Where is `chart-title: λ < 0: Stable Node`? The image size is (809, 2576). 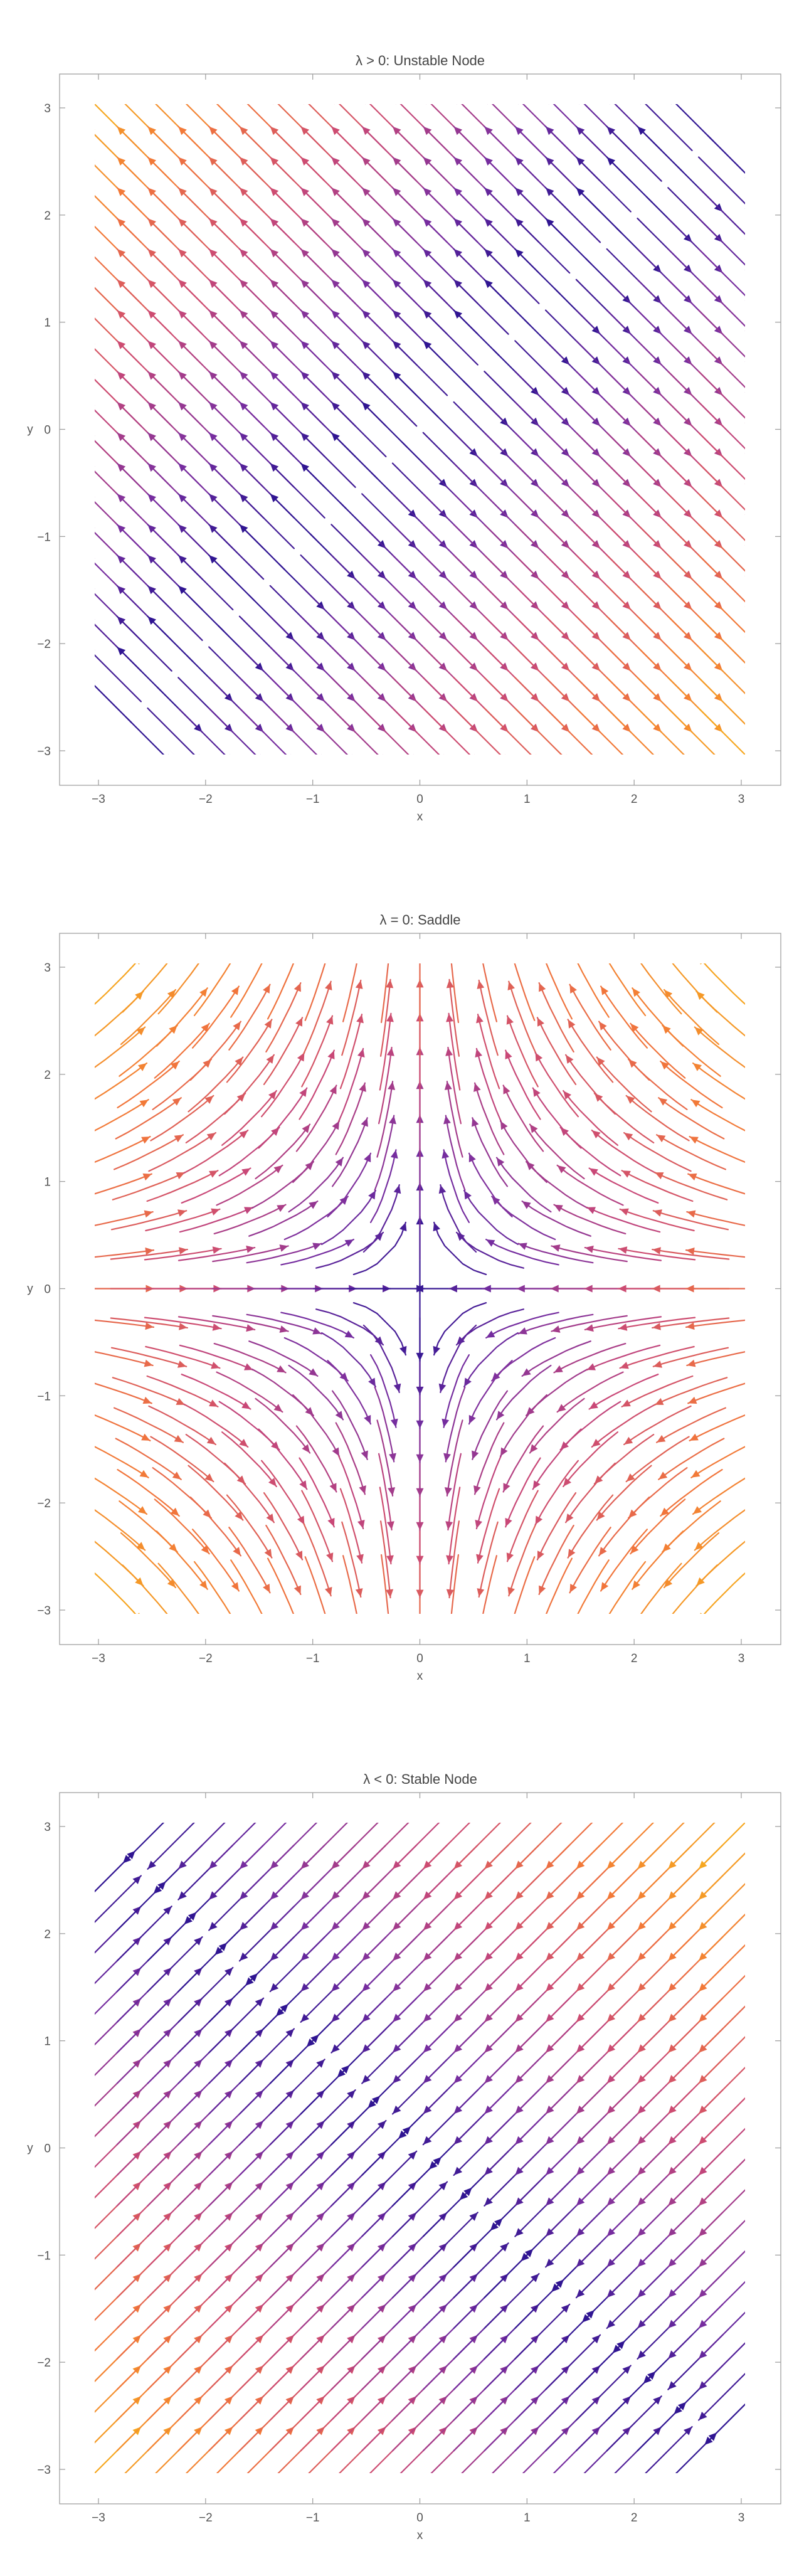
chart-title: λ < 0: Stable Node is located at coordinates (420, 1779).